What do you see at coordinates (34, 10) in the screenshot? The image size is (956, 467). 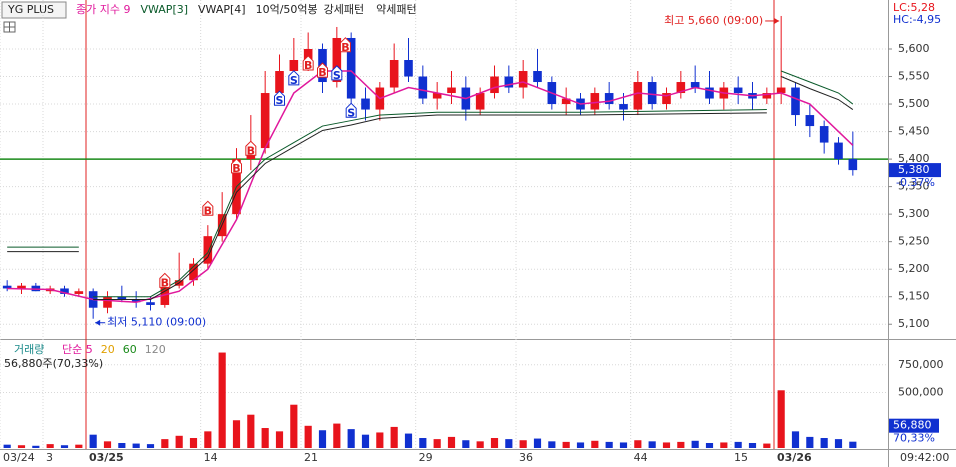 I see `symbol-box` at bounding box center [34, 10].